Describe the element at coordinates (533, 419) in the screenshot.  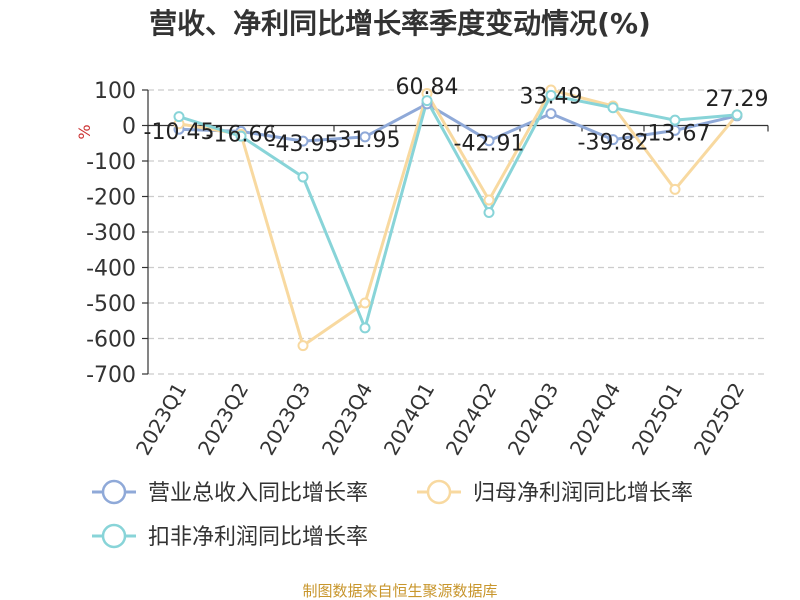
I see `x-tick-label: 2024Q3` at that location.